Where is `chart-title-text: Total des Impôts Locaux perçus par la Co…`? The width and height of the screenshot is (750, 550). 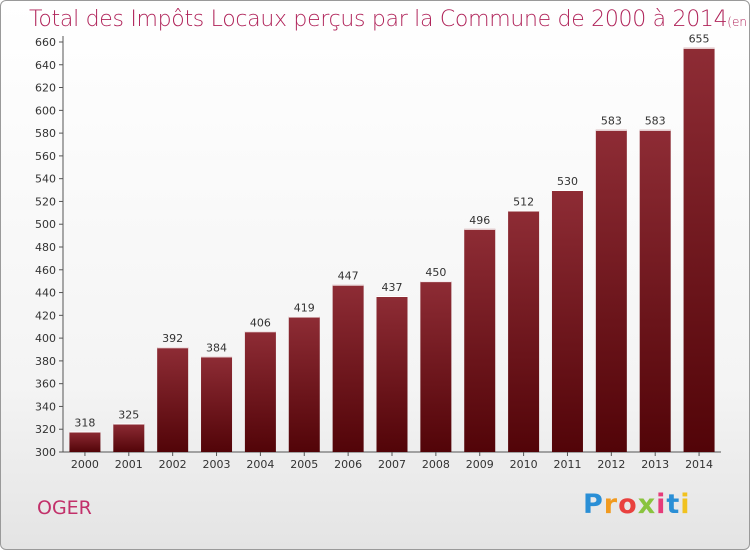
chart-title-text: Total des Impôts Locaux perçus par la Co… is located at coordinates (378, 19).